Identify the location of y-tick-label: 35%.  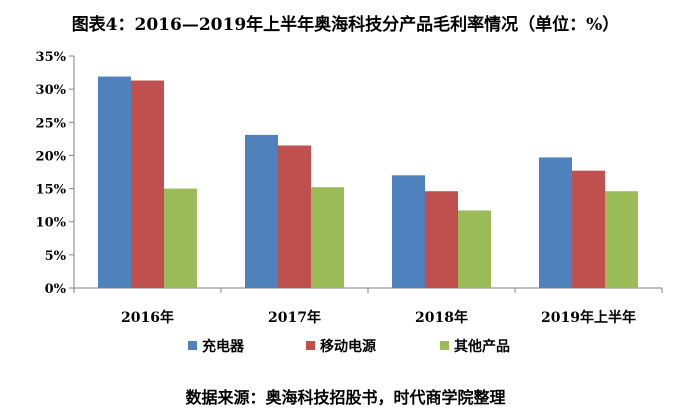
(51, 57).